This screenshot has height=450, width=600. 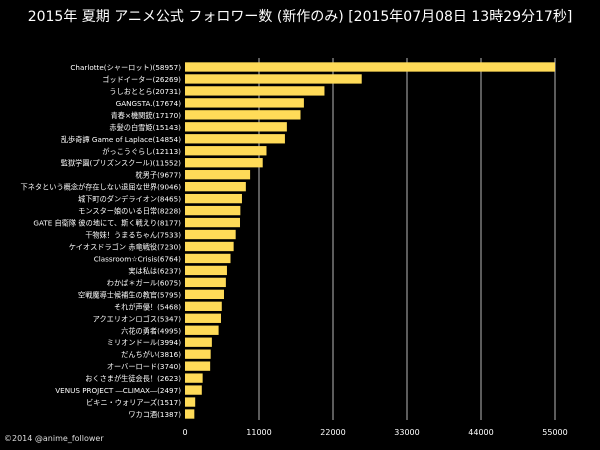 What do you see at coordinates (133, 235) in the screenshot?
I see `category-label: 干物妹！うまるちゃん(7533)` at bounding box center [133, 235].